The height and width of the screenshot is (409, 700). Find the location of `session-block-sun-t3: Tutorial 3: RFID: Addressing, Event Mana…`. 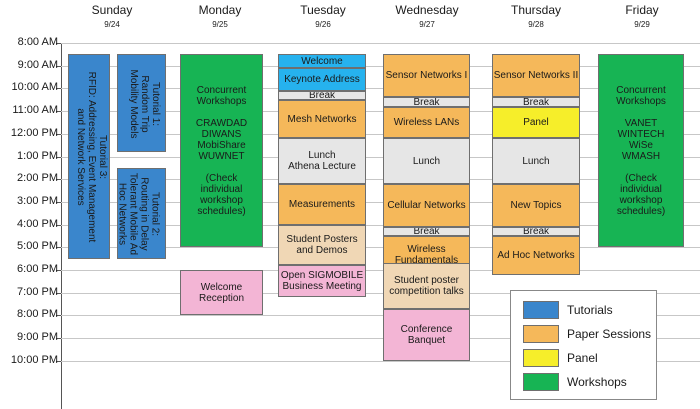

session-block-sun-t3: Tutorial 3: RFID: Addressing, Event Mana… is located at coordinates (89, 156).